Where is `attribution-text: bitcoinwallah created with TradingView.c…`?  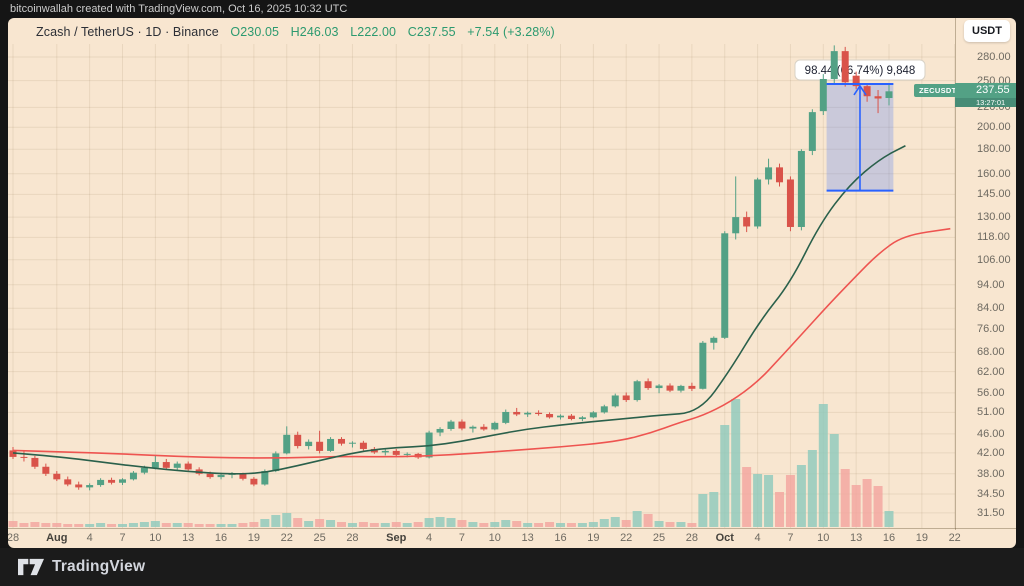
attribution-text: bitcoinwallah created with TradingView.c… is located at coordinates (179, 9).